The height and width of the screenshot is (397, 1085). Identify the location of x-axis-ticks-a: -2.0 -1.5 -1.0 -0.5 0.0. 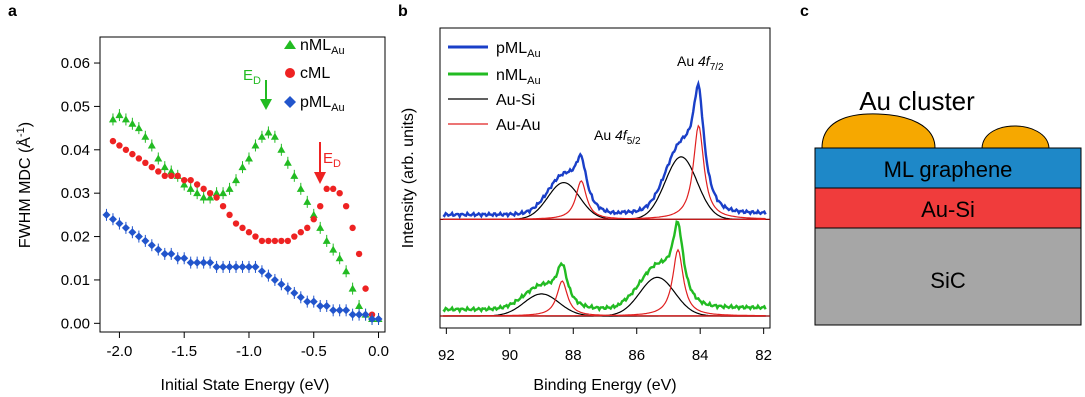
(248, 346).